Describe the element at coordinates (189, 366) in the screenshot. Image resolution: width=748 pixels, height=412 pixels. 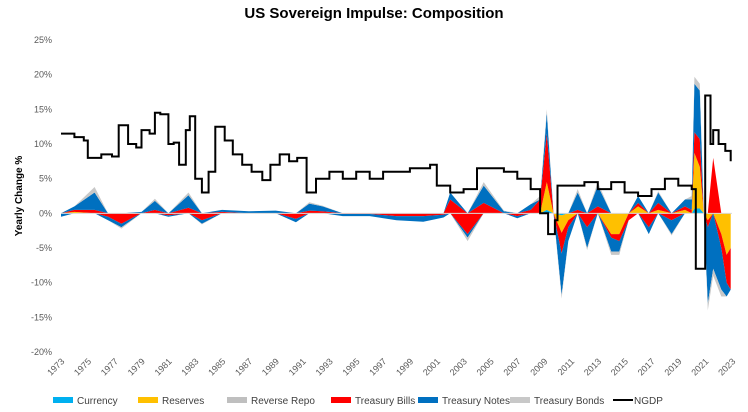
I see `x-tick-label: 1983` at that location.